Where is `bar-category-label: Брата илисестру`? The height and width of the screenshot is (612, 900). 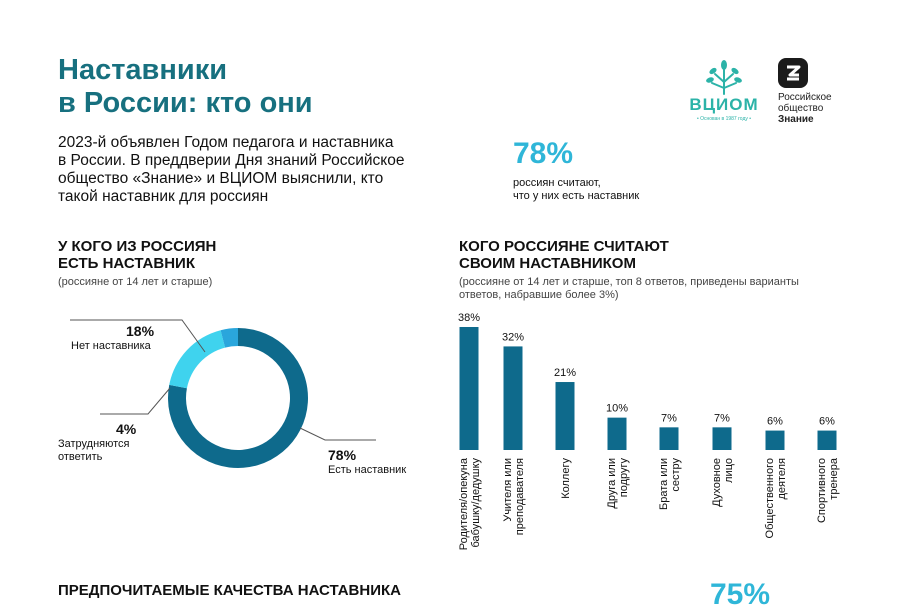 bar-category-label: Брата илисестру is located at coordinates (670, 484).